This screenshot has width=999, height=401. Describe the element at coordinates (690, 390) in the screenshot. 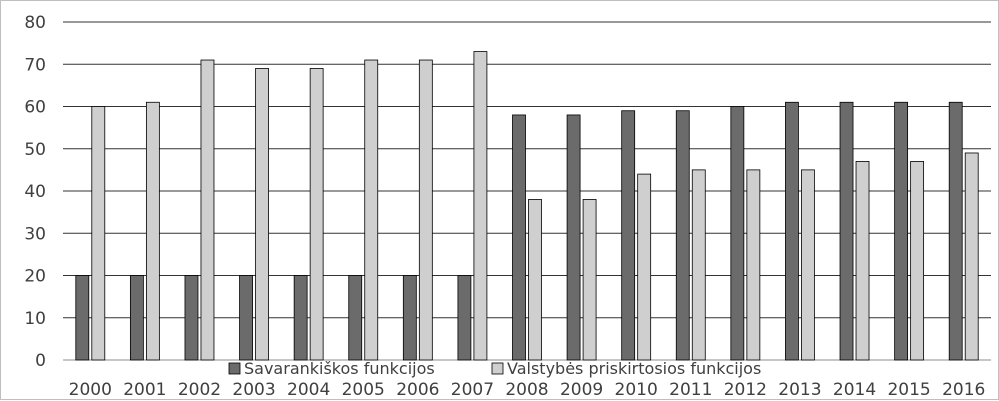

I see `x-tick-label: 2011` at that location.